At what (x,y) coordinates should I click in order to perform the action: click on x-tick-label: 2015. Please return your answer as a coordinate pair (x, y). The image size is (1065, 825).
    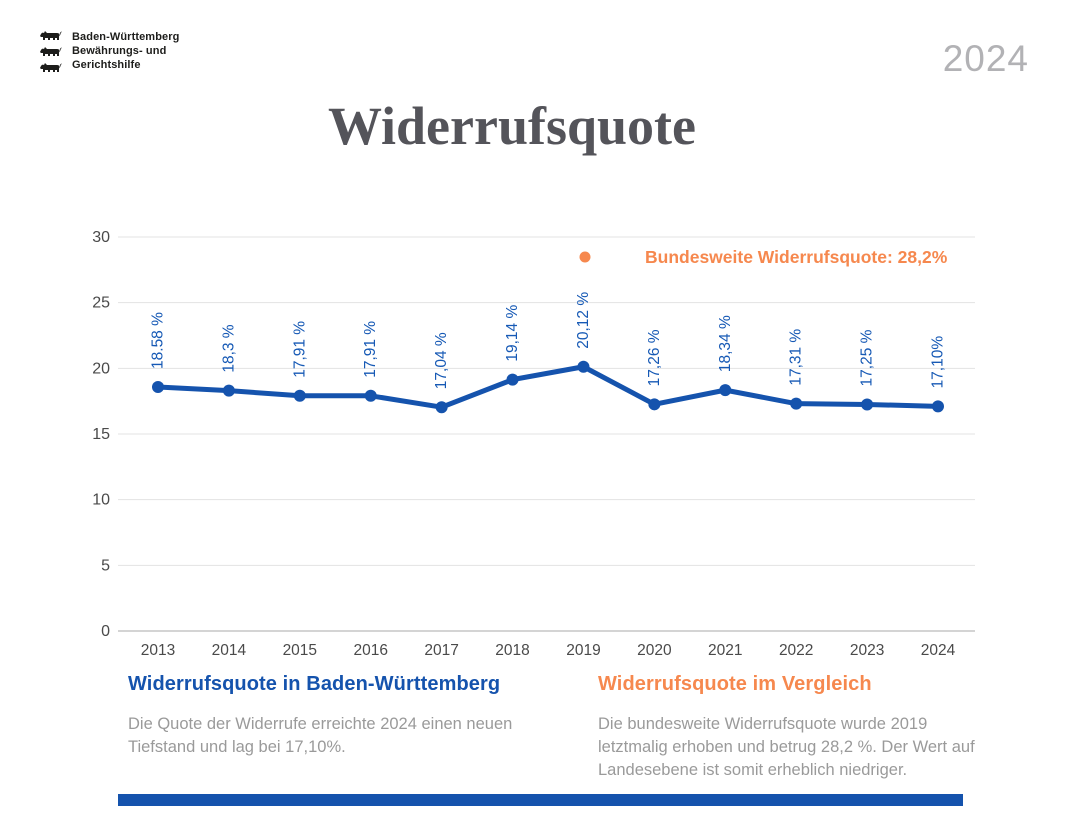
    Looking at the image, I should click on (300, 650).